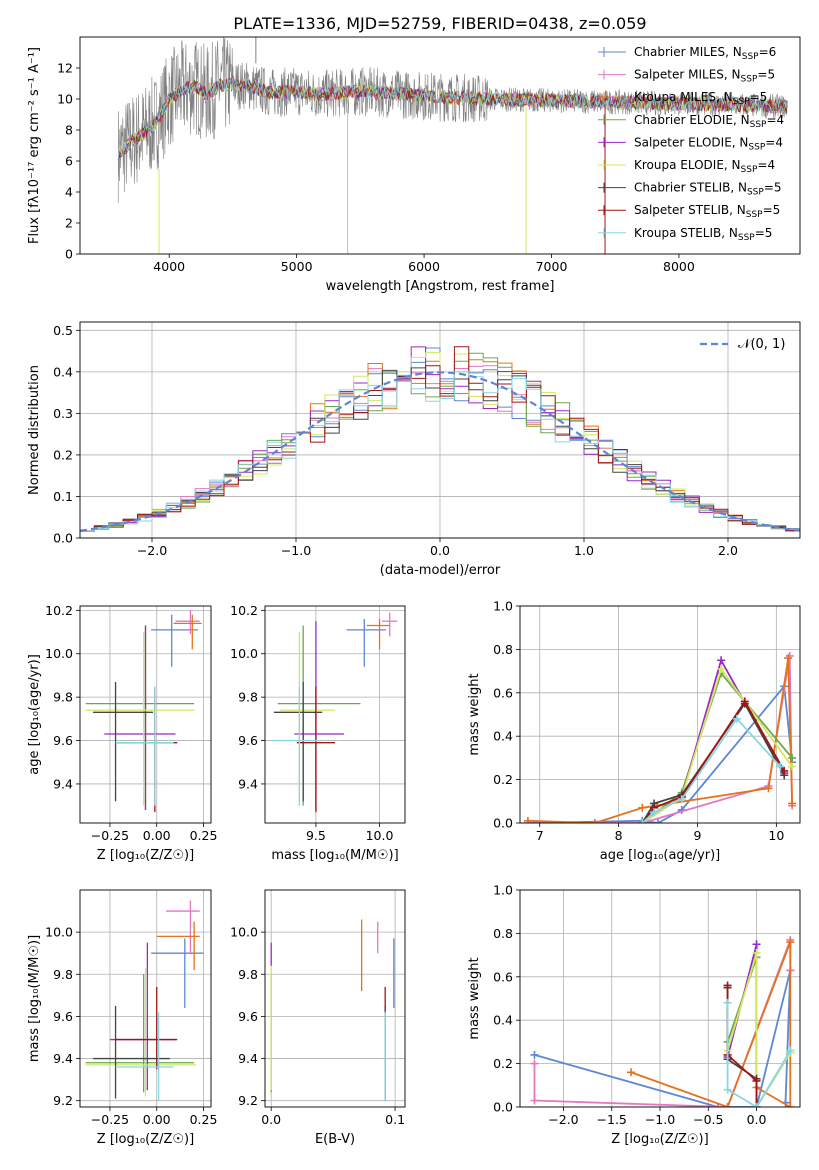 Image resolution: width=819 pixels, height=1170 pixels. Describe the element at coordinates (63, 330) in the screenshot. I see `y-tick-label: 0.5` at that location.